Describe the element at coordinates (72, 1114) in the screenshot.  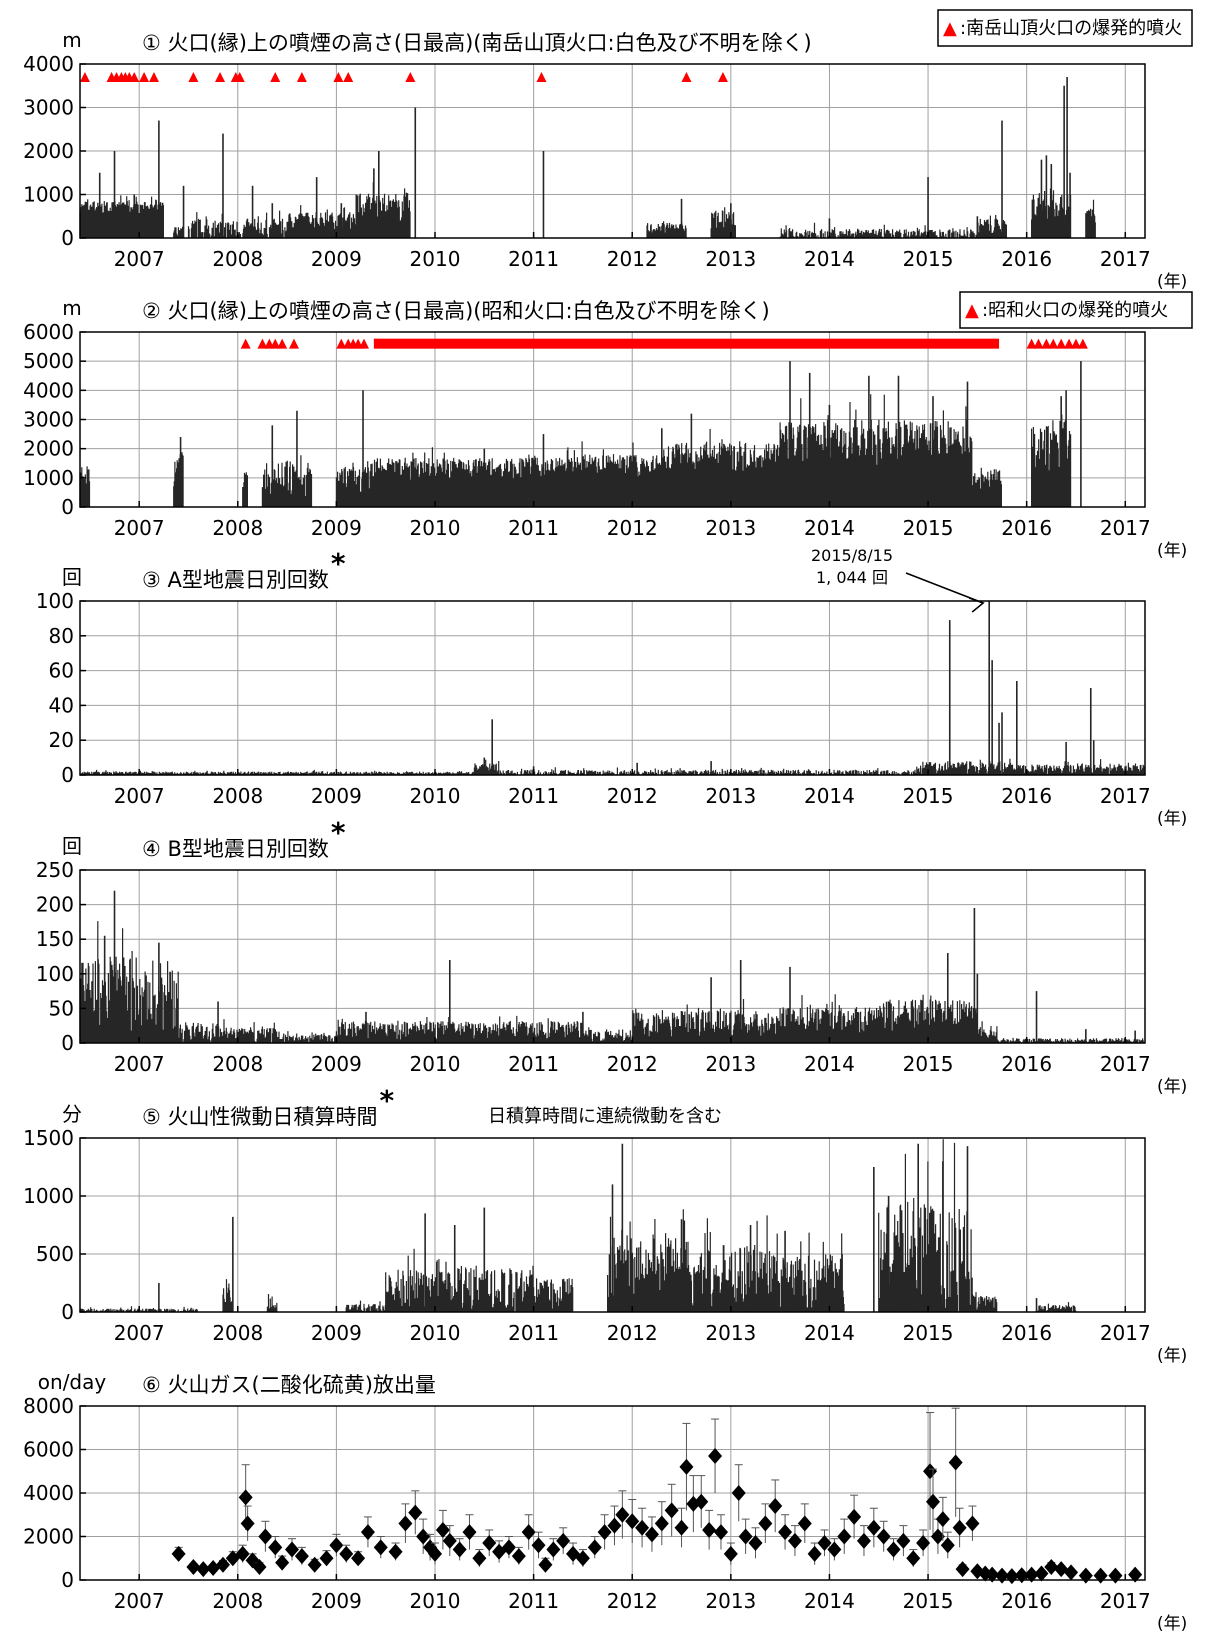
I see `y-axis-unit-label: 分` at that location.